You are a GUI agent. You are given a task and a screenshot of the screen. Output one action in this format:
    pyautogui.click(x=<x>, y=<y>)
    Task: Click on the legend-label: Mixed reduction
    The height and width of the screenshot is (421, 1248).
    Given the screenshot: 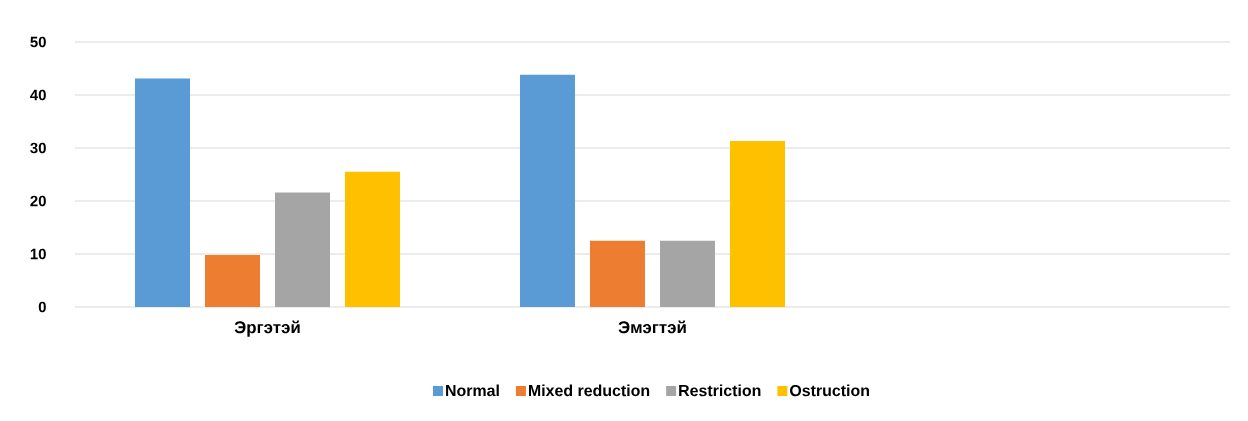 What is the action you would take?
    pyautogui.click(x=589, y=390)
    